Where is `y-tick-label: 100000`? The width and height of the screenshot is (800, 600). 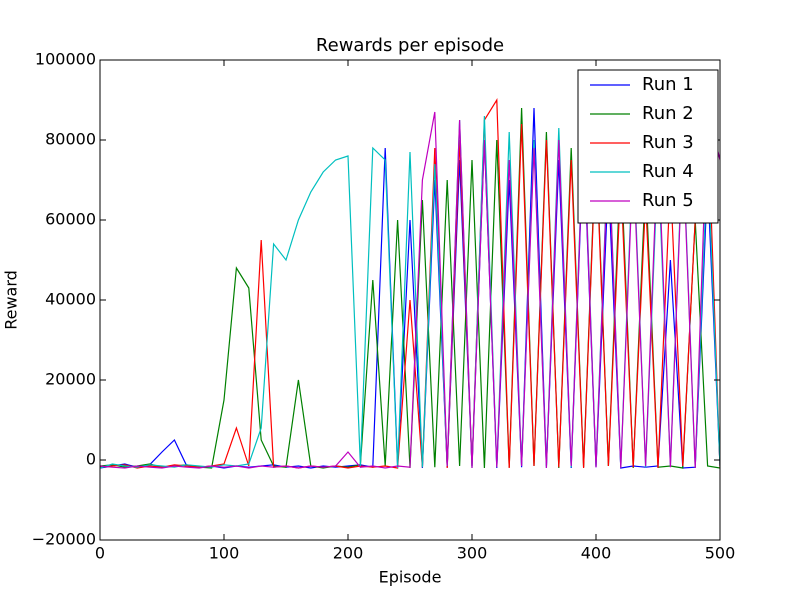
y-tick-label: 100000 is located at coordinates (65, 59).